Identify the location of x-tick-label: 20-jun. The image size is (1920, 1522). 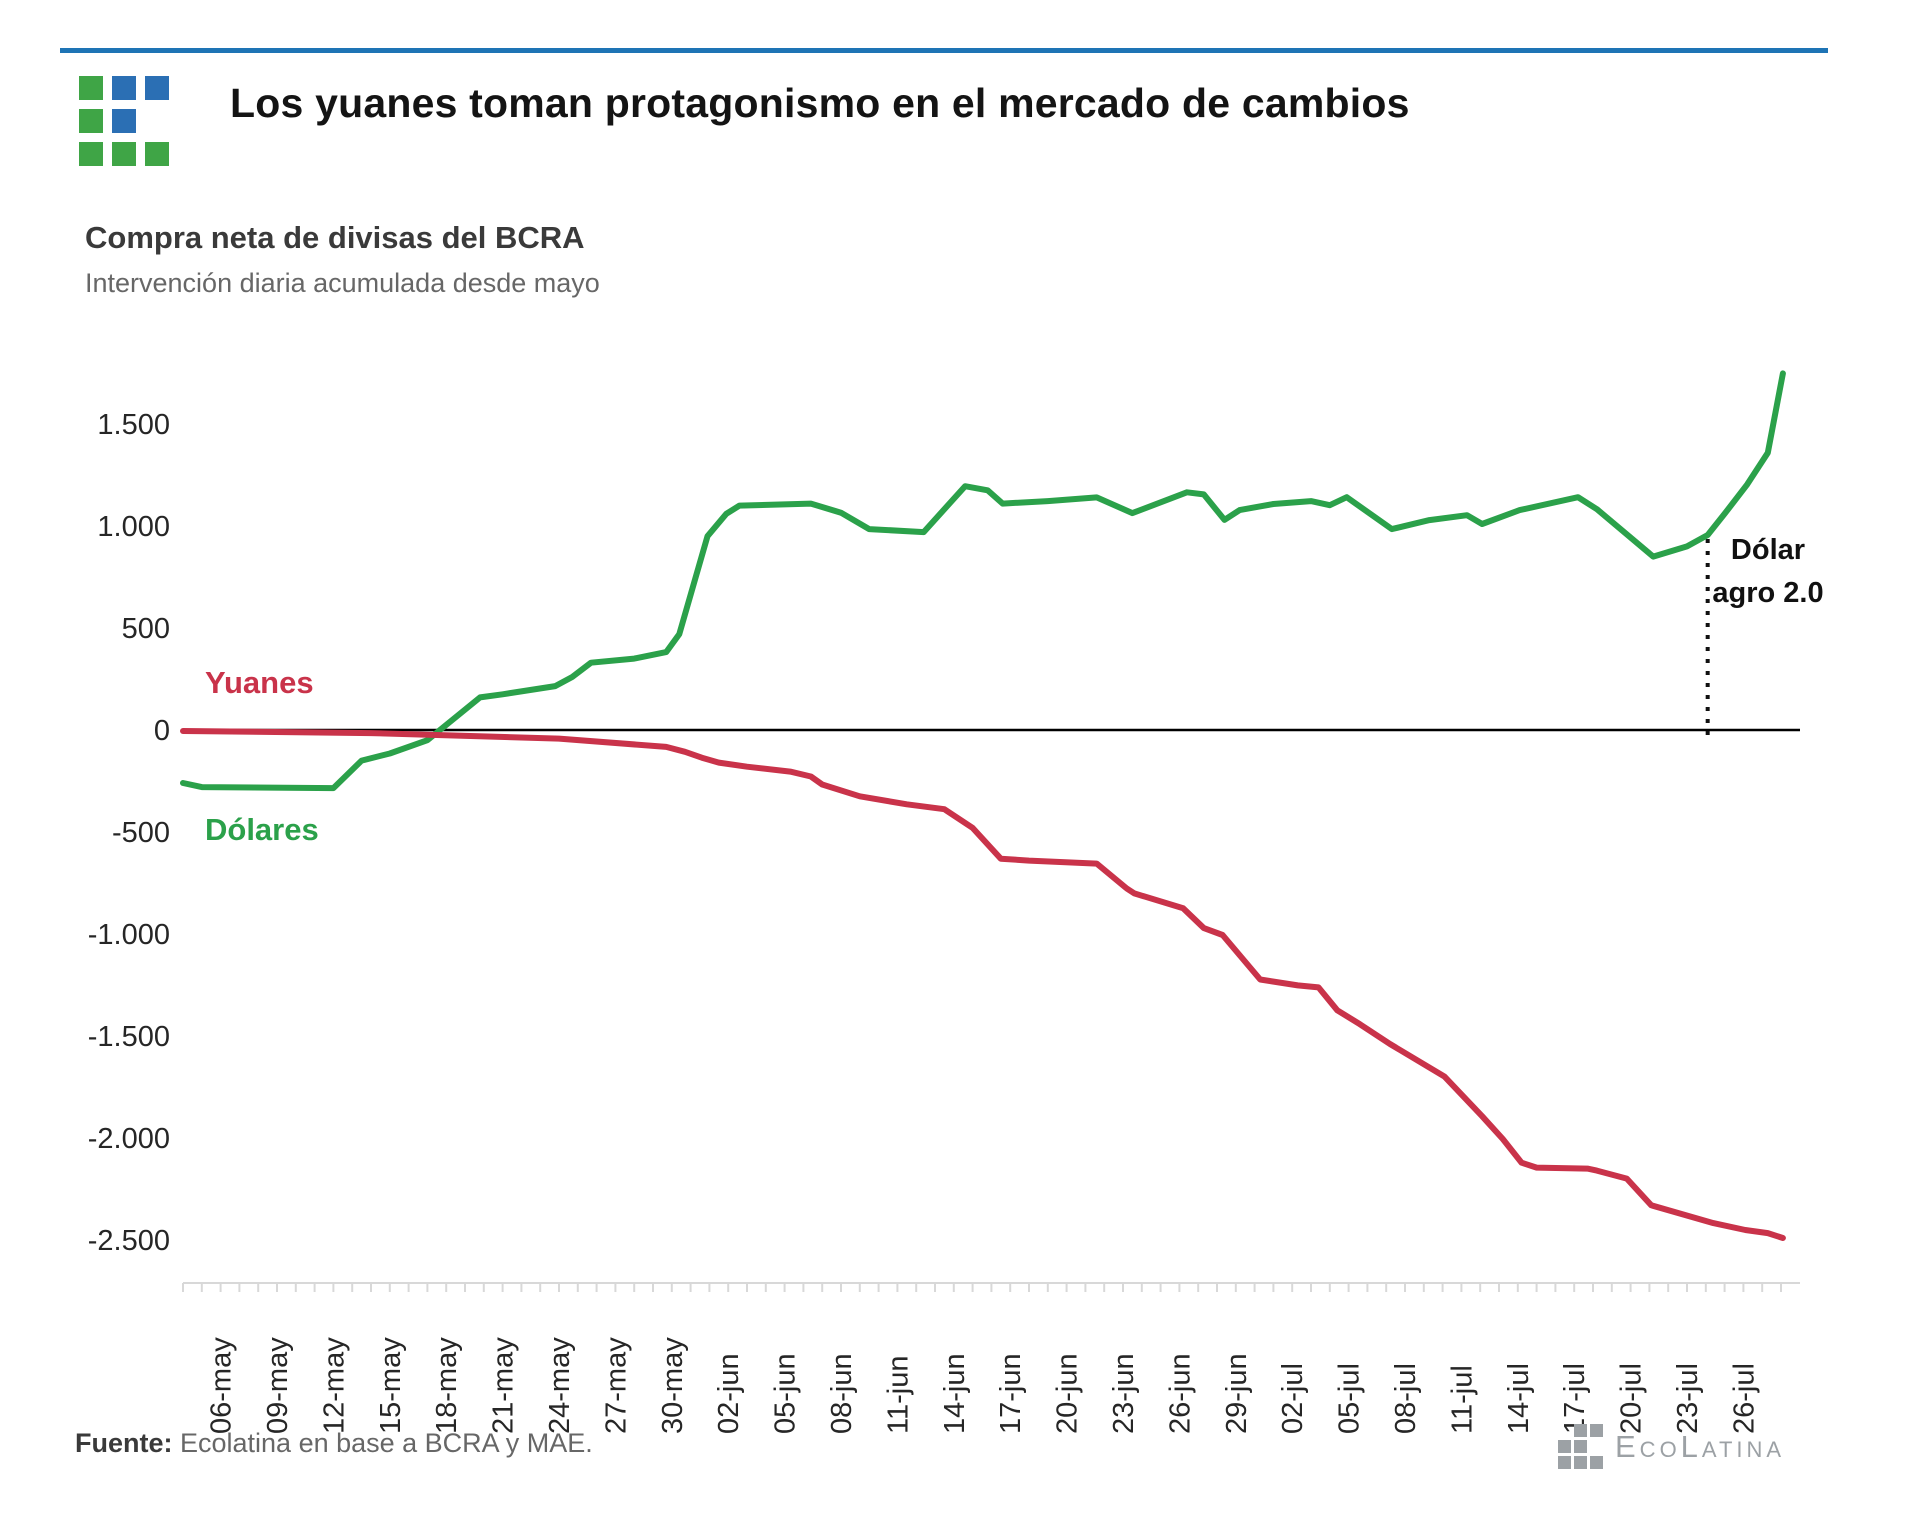
(1068, 1393).